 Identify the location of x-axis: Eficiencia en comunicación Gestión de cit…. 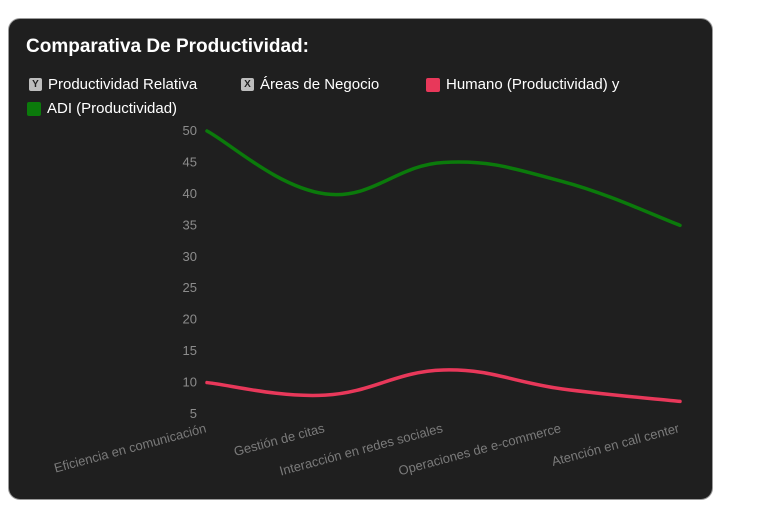
(366, 449).